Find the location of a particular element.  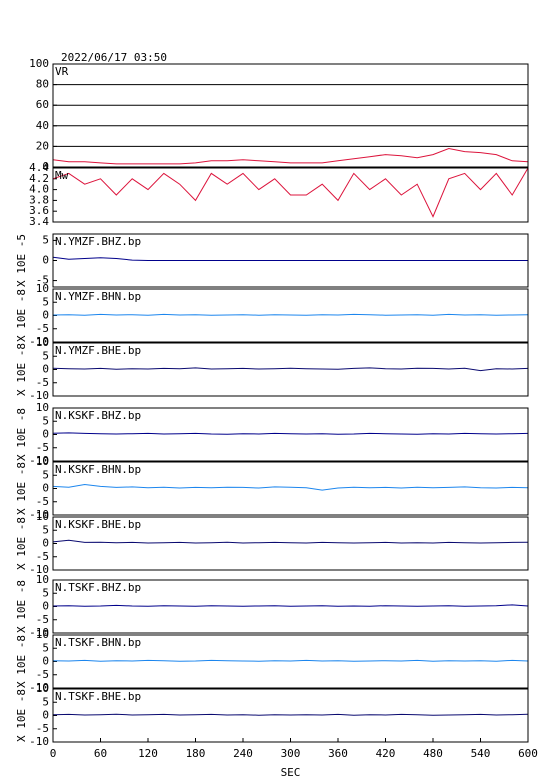

y-tick-label: 4.4 is located at coordinates (39, 167).